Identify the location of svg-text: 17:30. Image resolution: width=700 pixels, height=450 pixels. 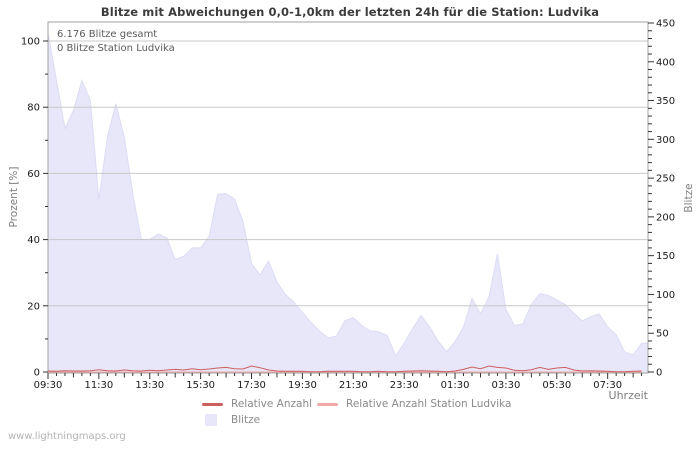
(251, 385).